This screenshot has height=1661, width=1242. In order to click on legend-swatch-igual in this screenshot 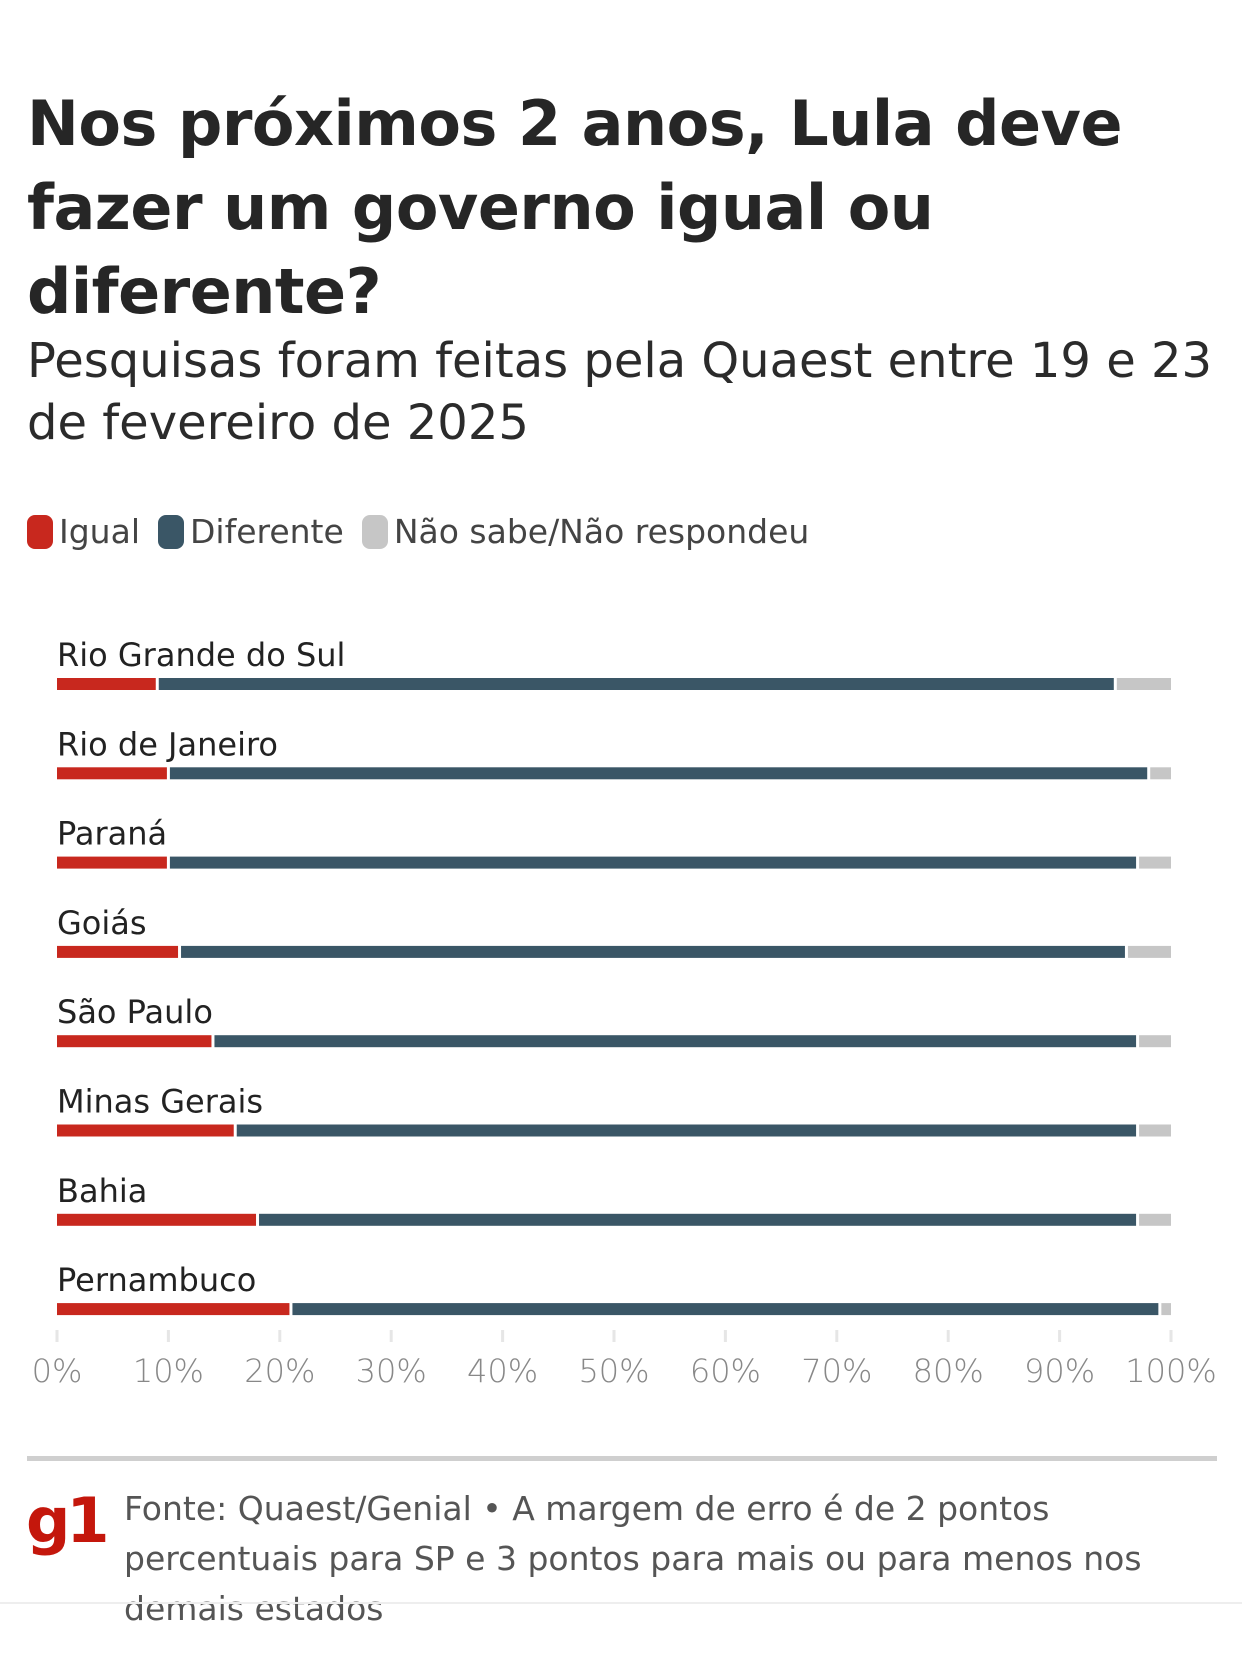, I will do `click(40, 531)`.